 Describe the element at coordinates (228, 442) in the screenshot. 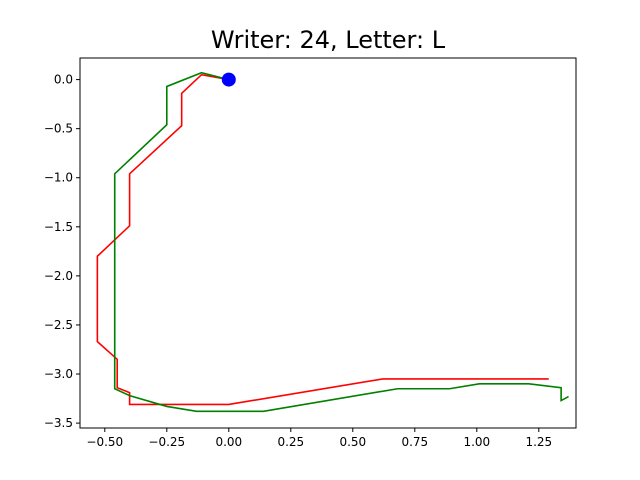

I see `x-tick-label: 0.00` at that location.